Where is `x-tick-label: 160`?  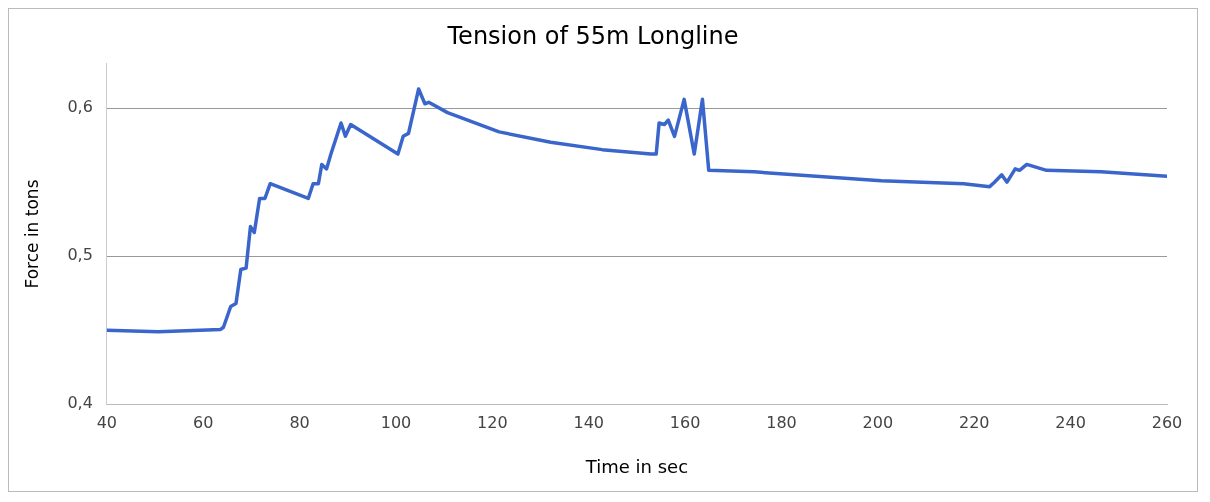 x-tick-label: 160 is located at coordinates (685, 422).